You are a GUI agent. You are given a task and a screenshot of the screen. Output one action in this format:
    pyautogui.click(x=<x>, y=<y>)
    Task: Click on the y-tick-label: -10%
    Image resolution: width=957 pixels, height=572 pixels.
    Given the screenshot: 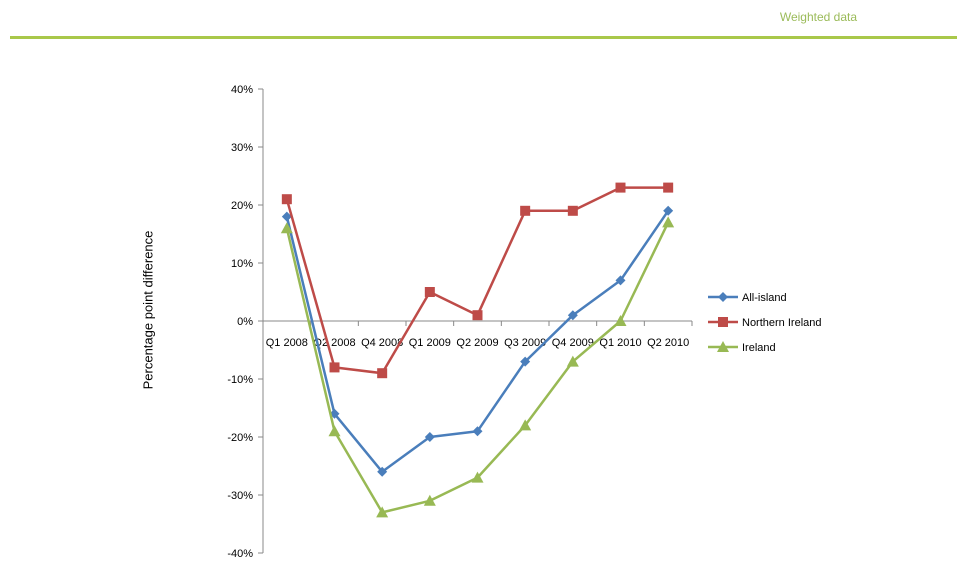 What is the action you would take?
    pyautogui.click(x=240, y=380)
    